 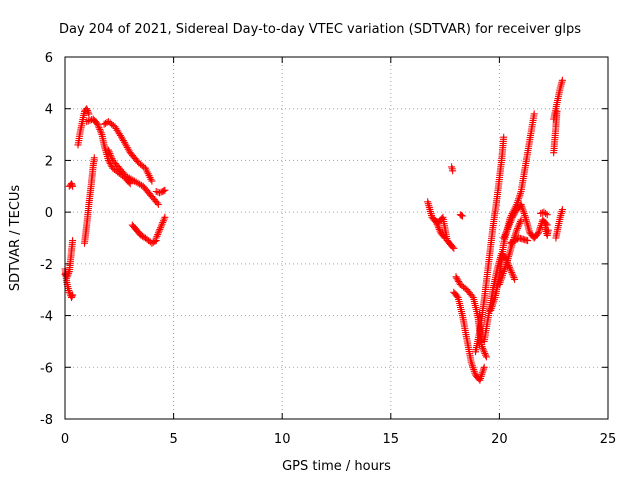 What do you see at coordinates (46, 317) in the screenshot?
I see `y-tick-label: -4` at bounding box center [46, 317].